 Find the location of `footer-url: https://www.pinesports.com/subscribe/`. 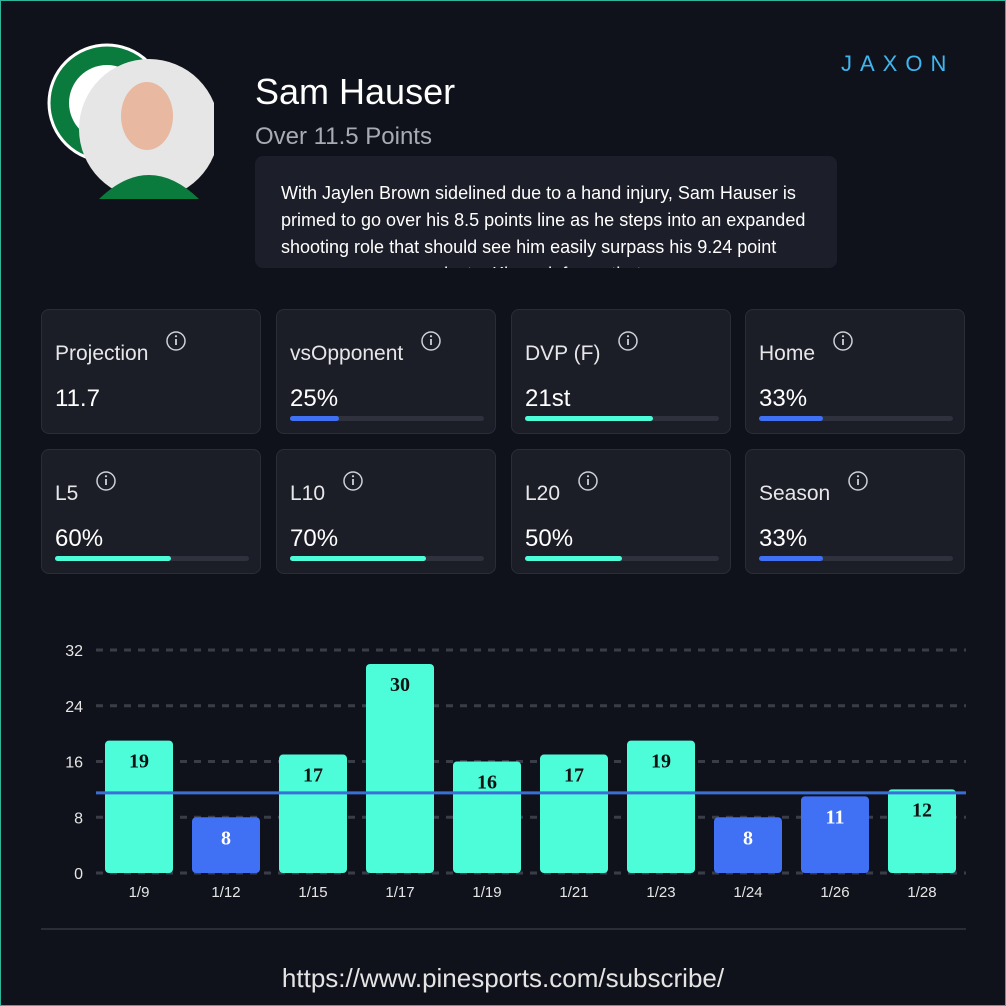

footer-url: https://www.pinesports.com/subscribe/ is located at coordinates (503, 978).